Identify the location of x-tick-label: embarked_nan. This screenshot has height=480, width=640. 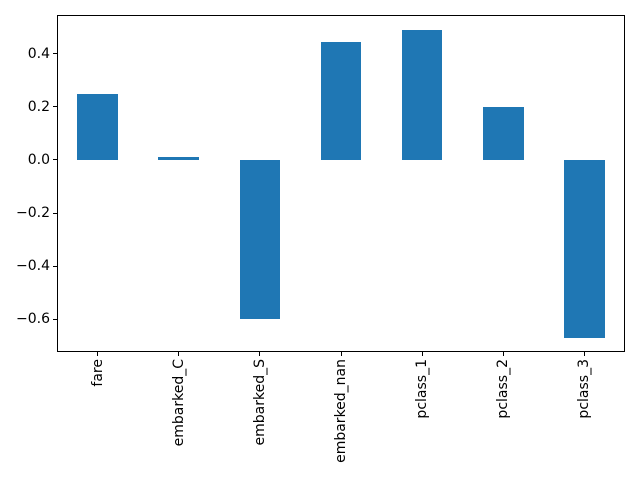
(341, 411).